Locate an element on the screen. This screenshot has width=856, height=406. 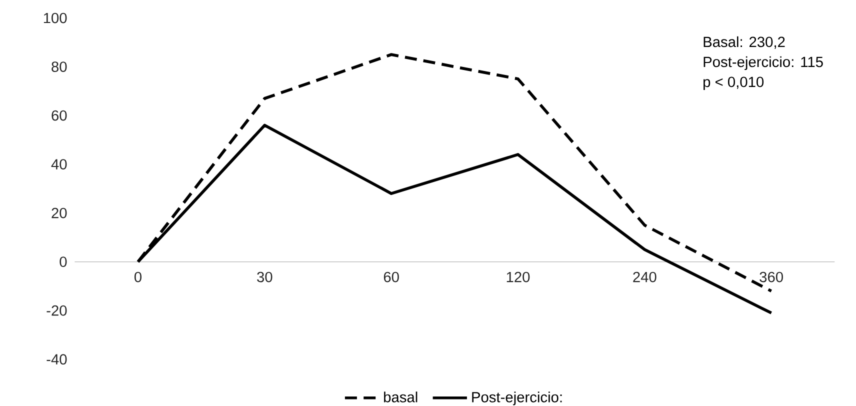
y-tick-label: 60 is located at coordinates (59, 115).